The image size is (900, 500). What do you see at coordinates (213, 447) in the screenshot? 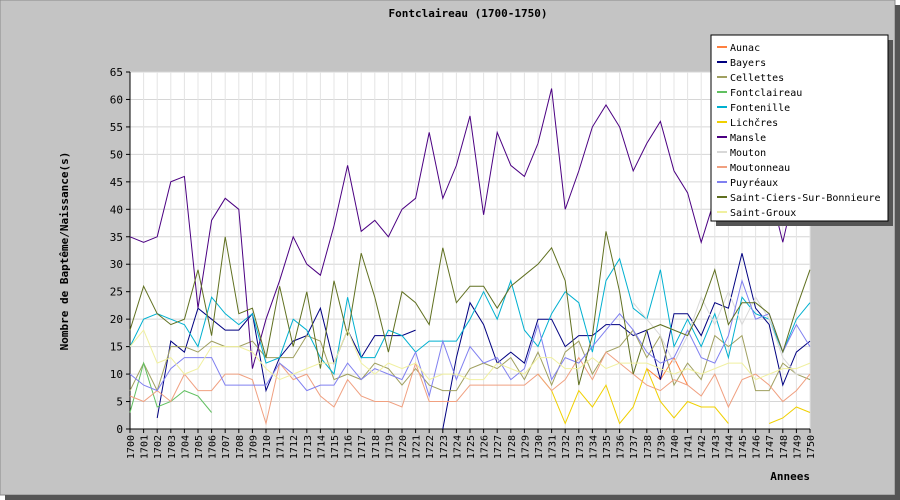
I see `x-tick-label: 1706` at bounding box center [213, 447].